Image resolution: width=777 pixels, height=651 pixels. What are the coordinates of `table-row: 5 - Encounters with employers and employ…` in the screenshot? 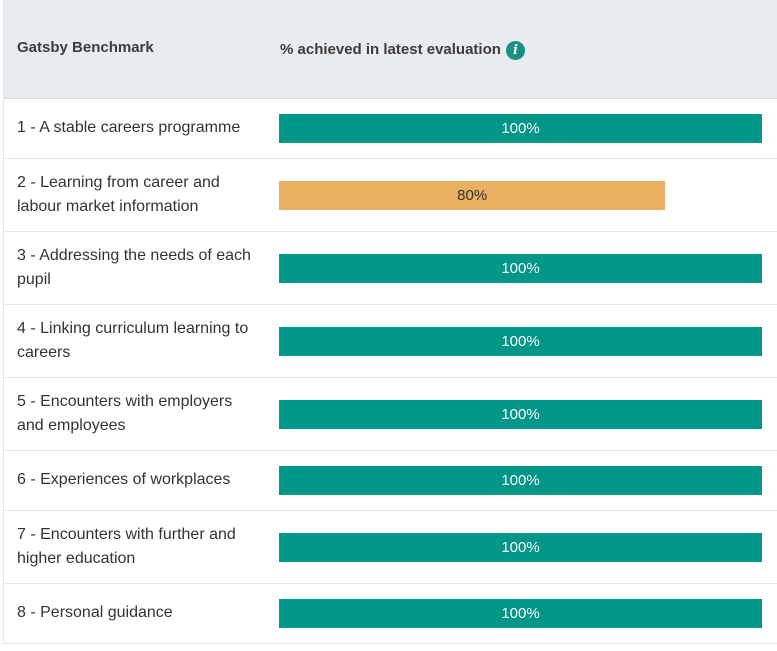 It's located at (390, 414).